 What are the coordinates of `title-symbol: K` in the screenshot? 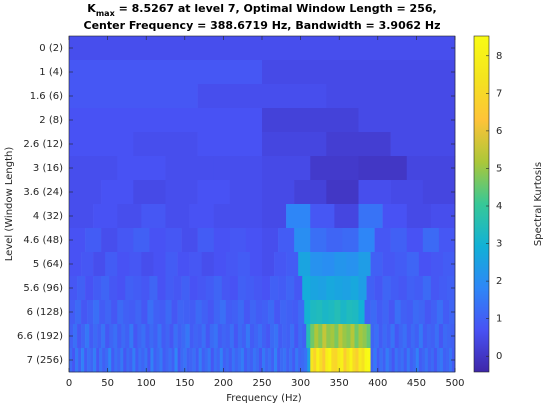 It's located at (91, 8).